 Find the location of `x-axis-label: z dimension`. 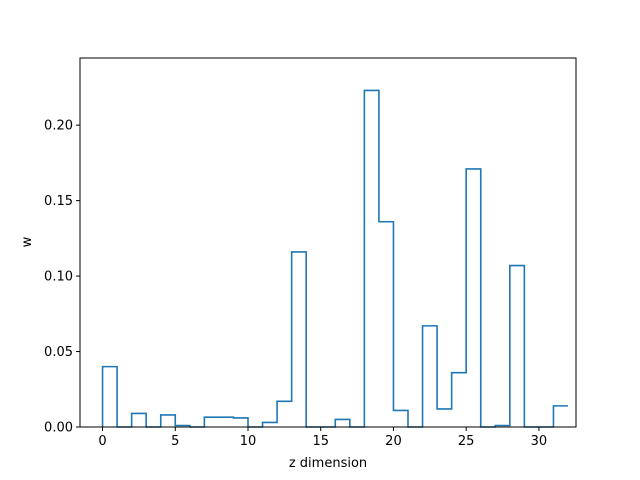

x-axis-label: z dimension is located at coordinates (328, 463).